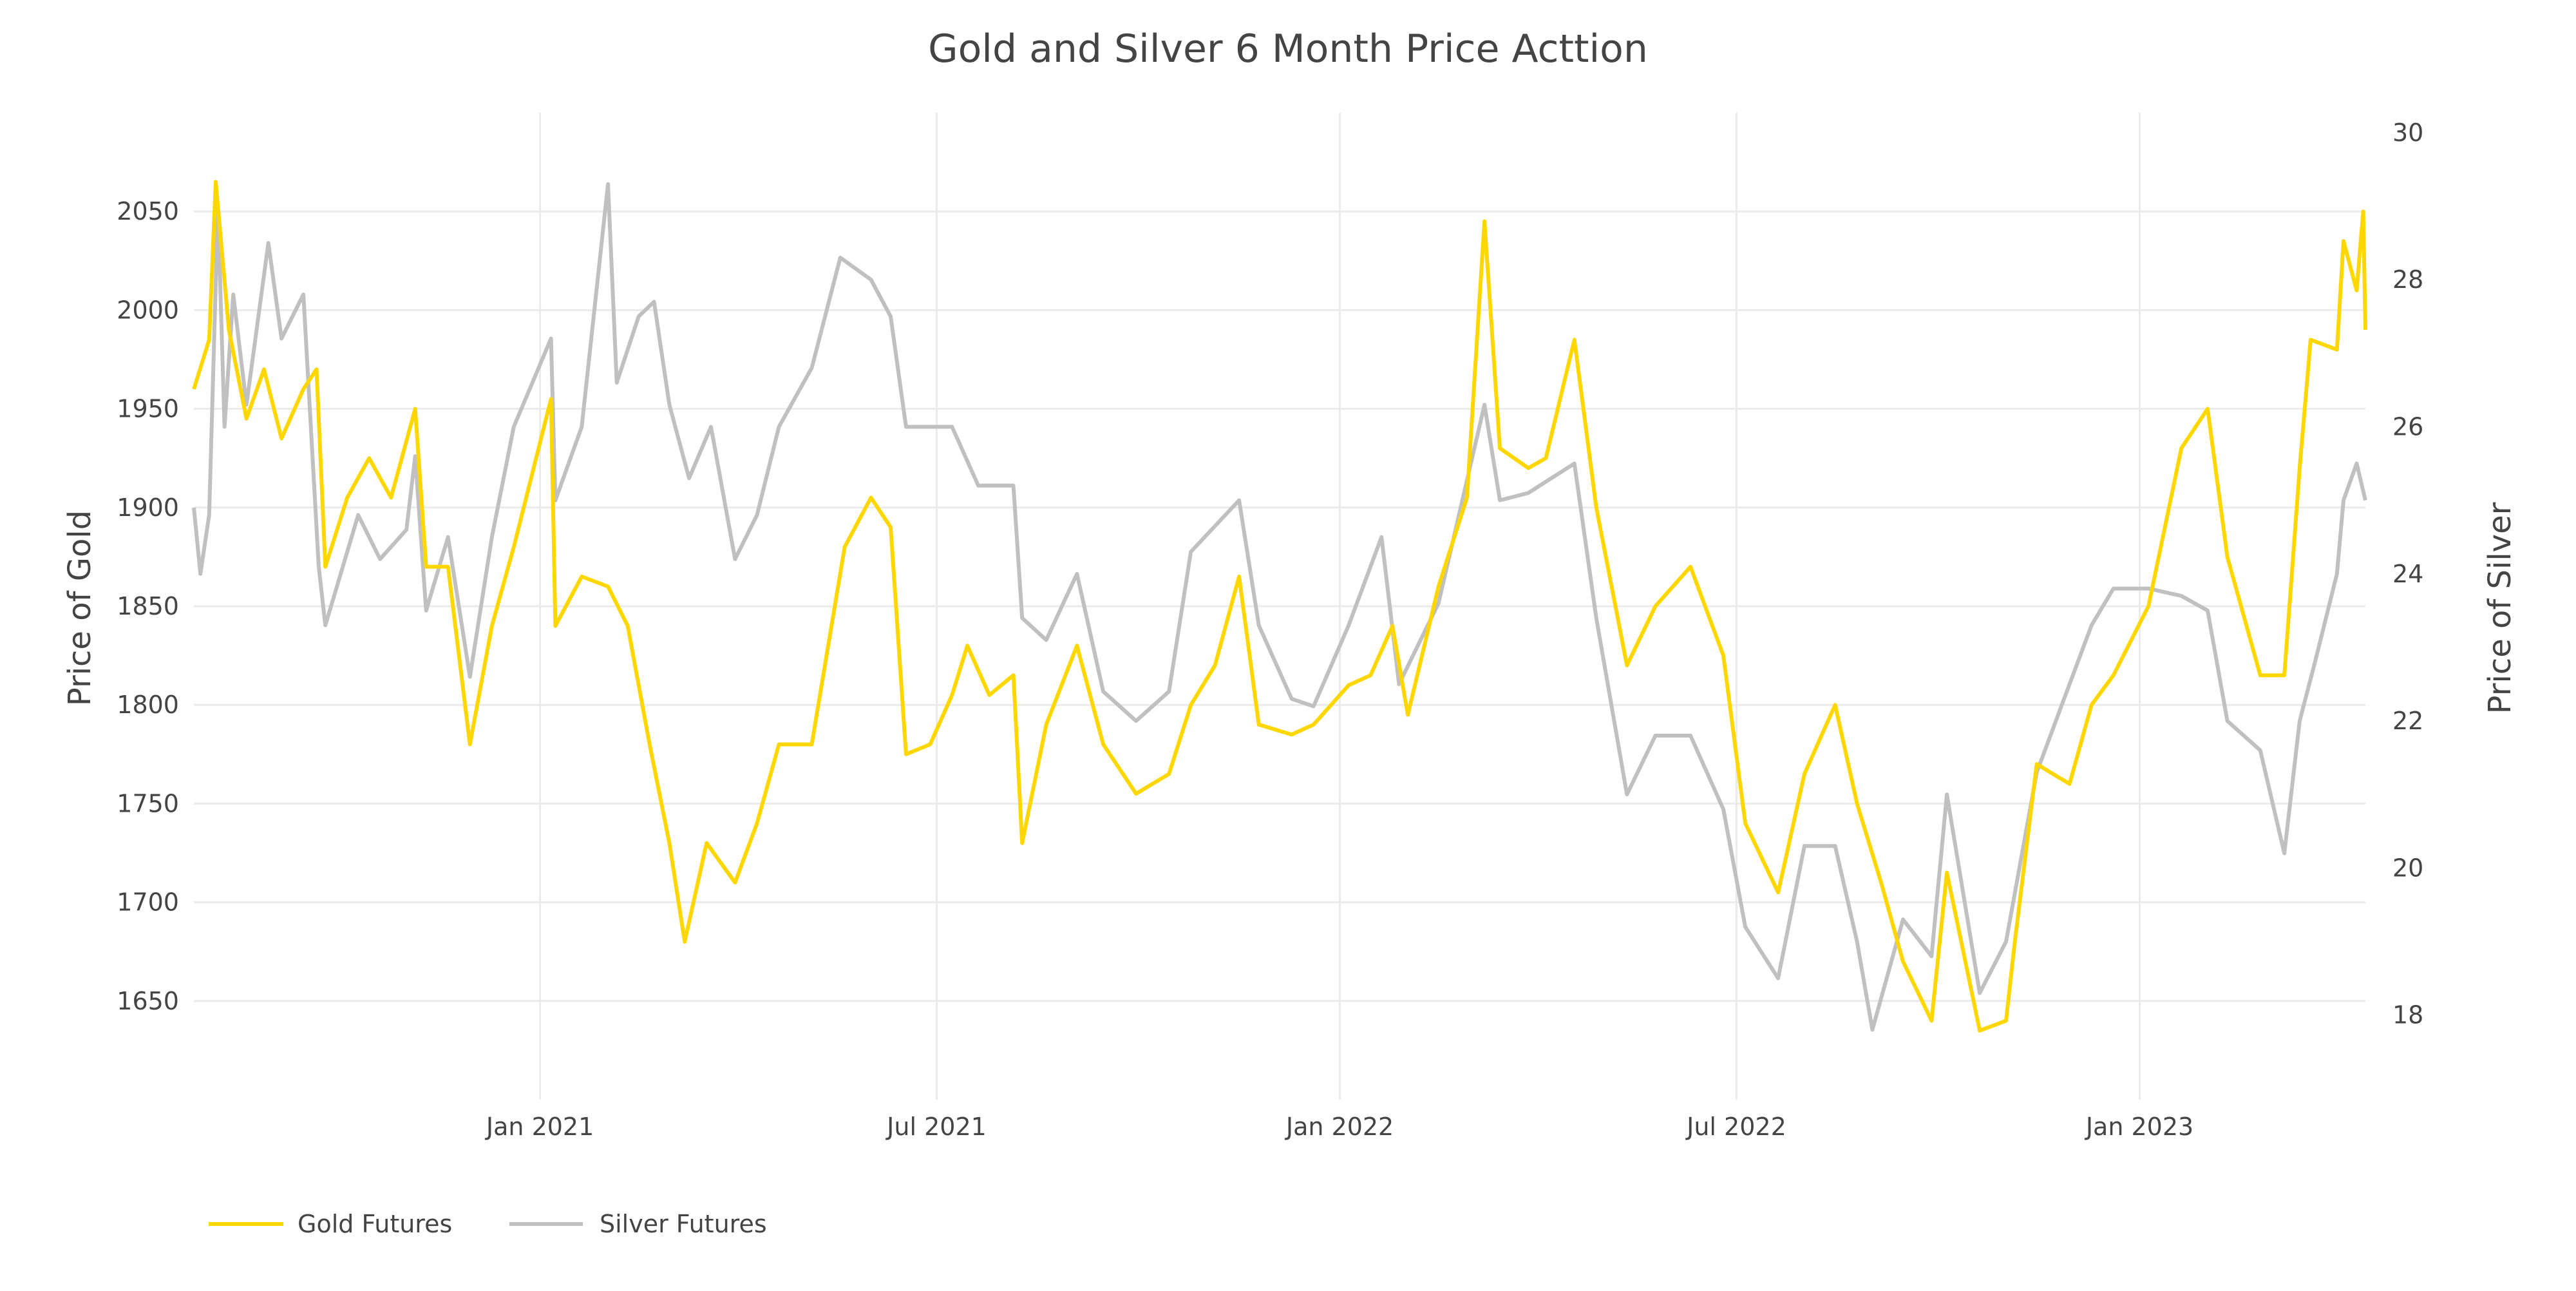  I want to click on x-tick-label: Jan 2022, so click(1339, 1127).